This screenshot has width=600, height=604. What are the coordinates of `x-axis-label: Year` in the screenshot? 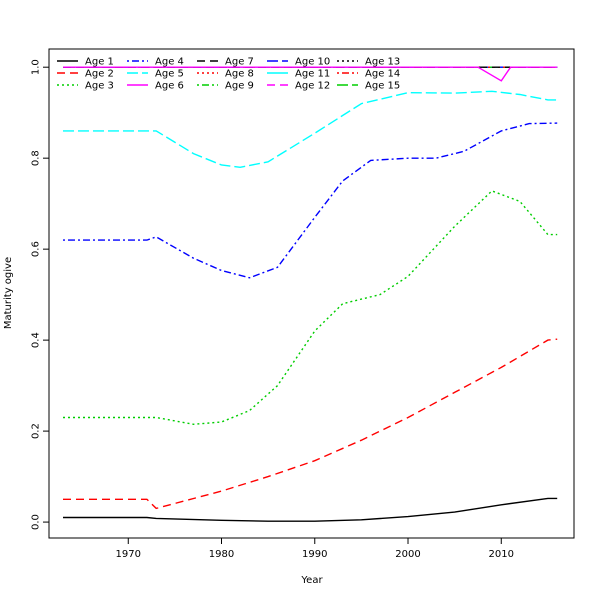 It's located at (311, 580).